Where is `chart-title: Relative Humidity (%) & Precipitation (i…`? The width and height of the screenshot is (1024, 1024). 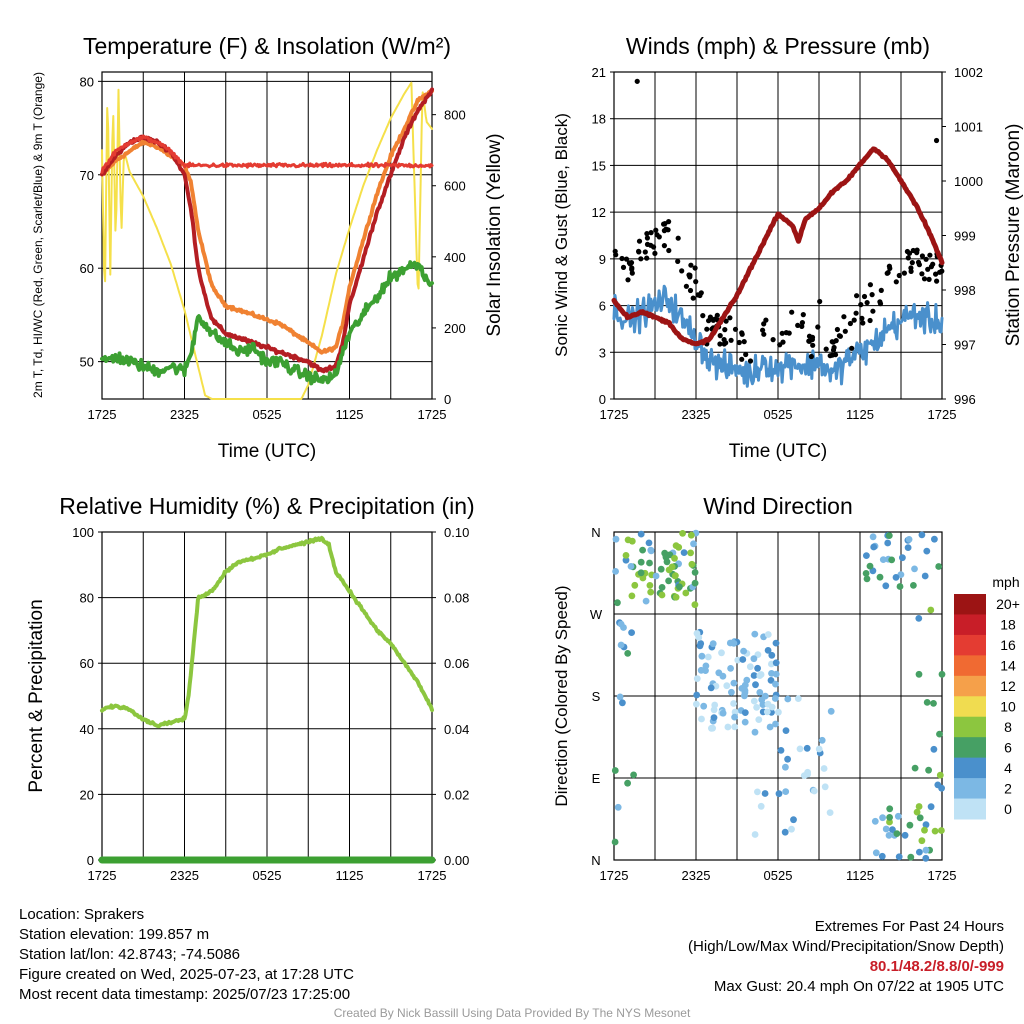
chart-title: Relative Humidity (%) & Precipitation (i… is located at coordinates (266, 506).